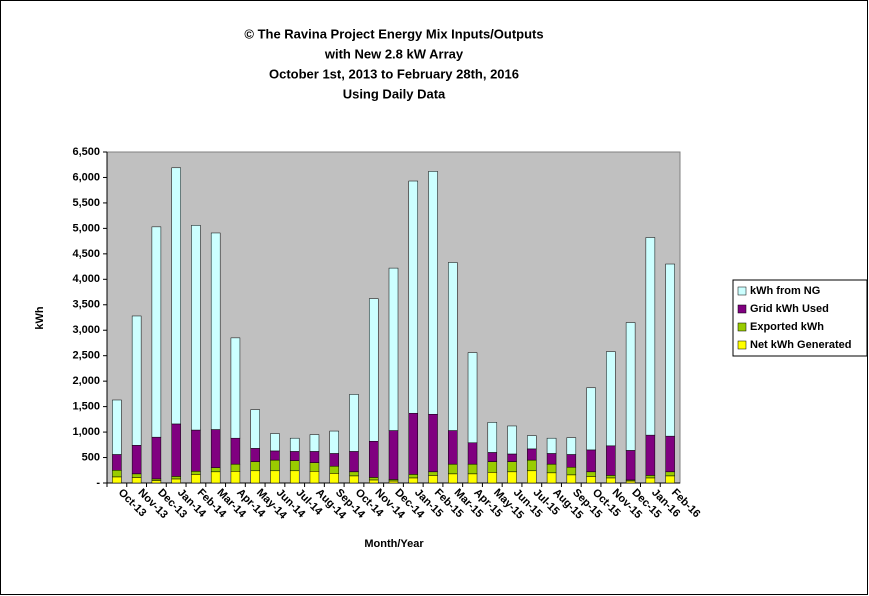 This screenshot has width=869, height=596. What do you see at coordinates (91, 457) in the screenshot?
I see `y-tick-label: 500` at bounding box center [91, 457].